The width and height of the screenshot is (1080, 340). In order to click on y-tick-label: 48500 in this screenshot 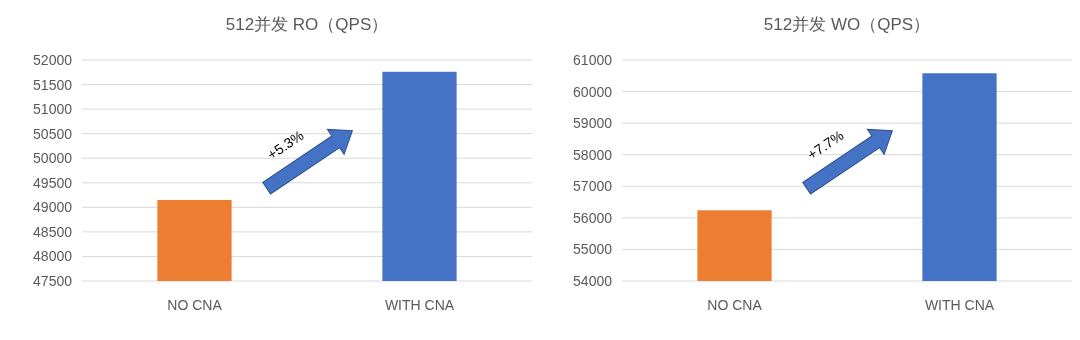, I will do `click(53, 231)`.